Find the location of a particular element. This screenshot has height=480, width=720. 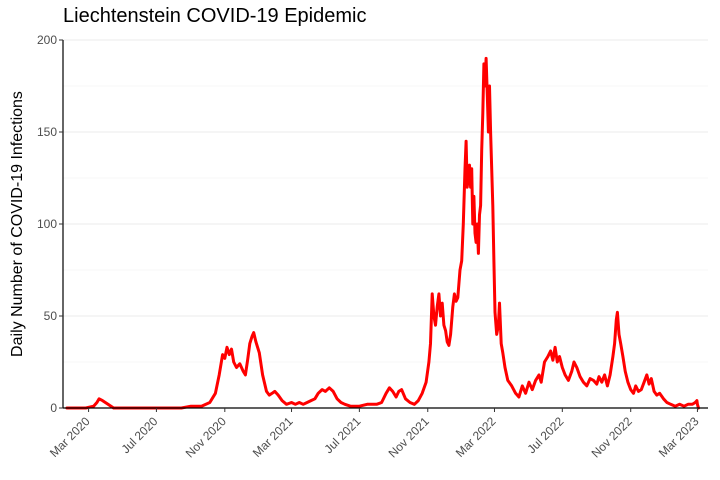

y-axis-title: Daily Number of COVID-19 Infections is located at coordinates (17, 224).